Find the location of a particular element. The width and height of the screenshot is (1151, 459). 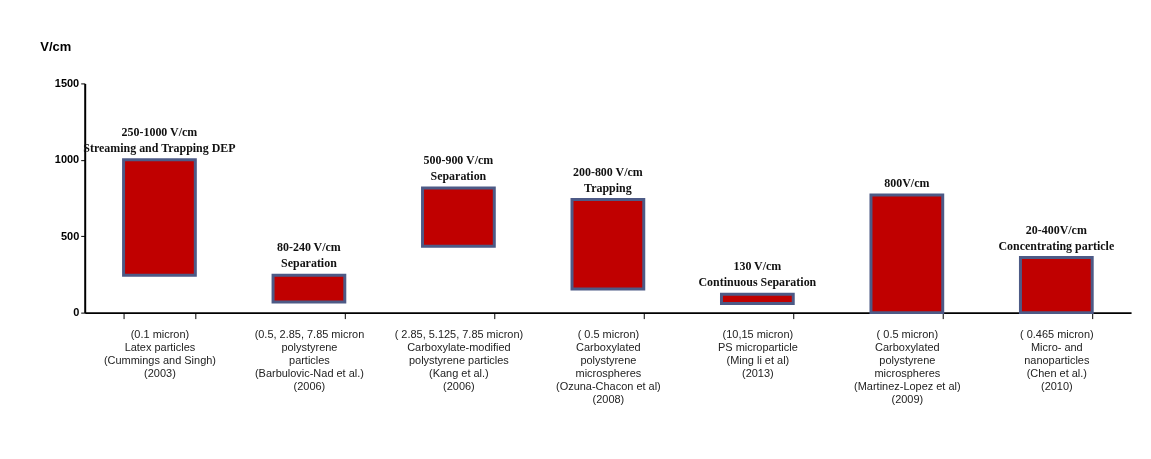

x-tick-label: (0.1 micron) Latex particles (Cummings and Singh) (2003) is located at coordinates (159, 353).